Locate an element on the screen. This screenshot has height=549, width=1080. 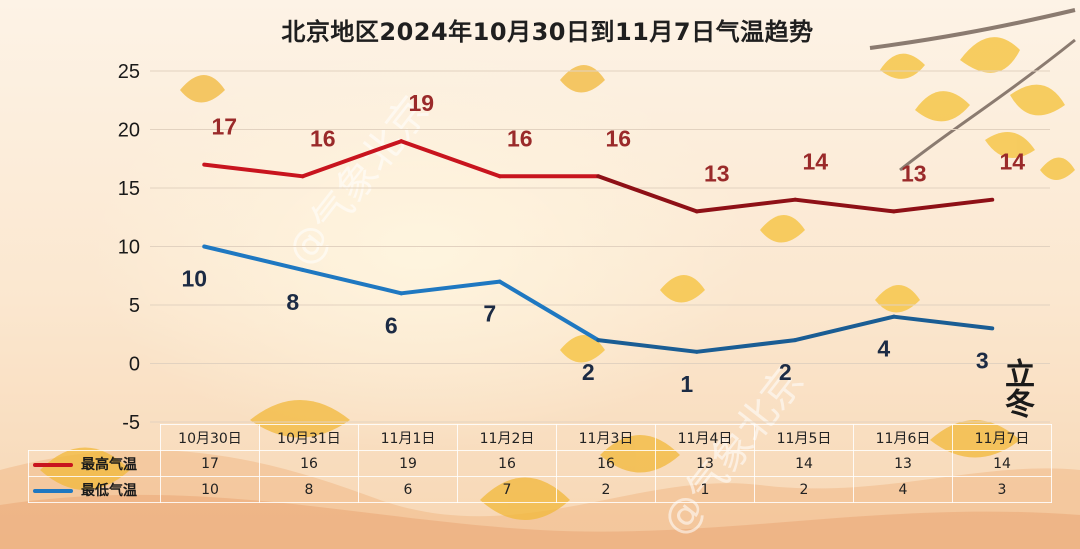
table-cell-low: 3 is located at coordinates (1002, 489).